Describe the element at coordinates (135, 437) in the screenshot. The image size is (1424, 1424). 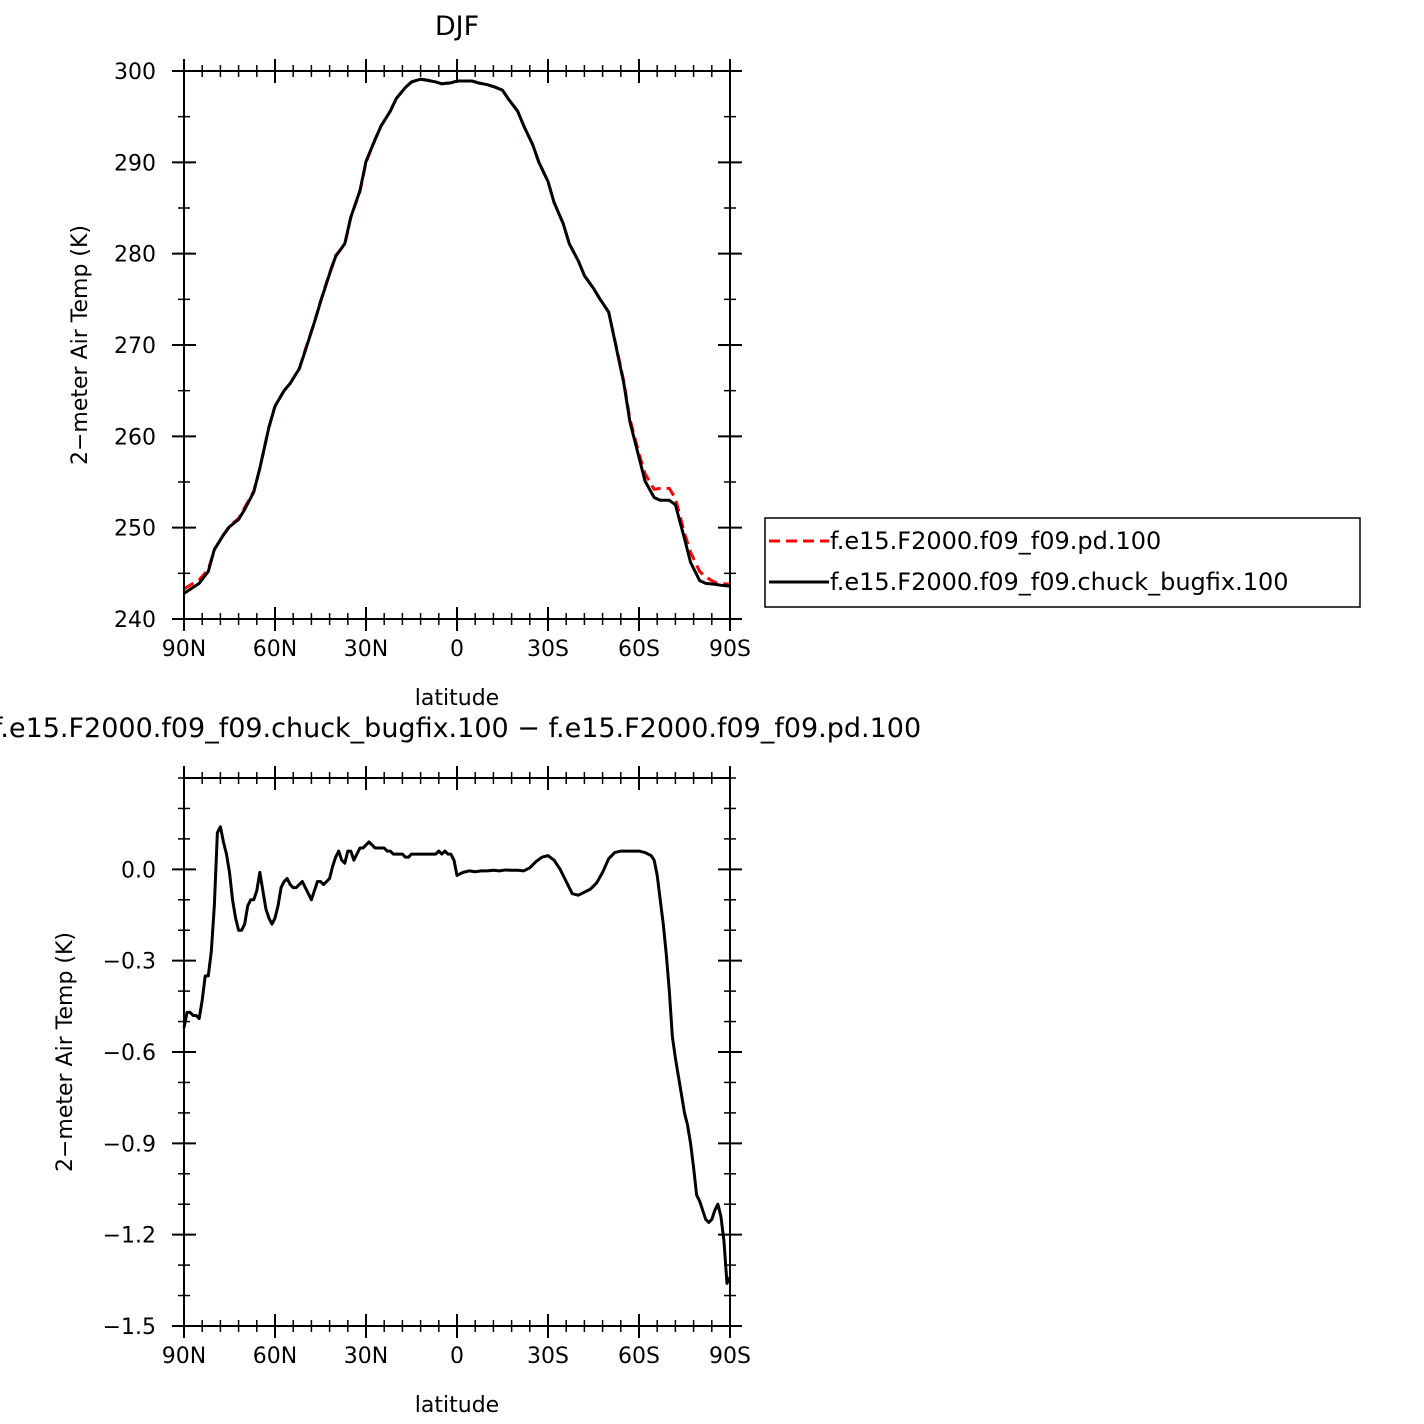
I see `y-tick-label: 260` at that location.